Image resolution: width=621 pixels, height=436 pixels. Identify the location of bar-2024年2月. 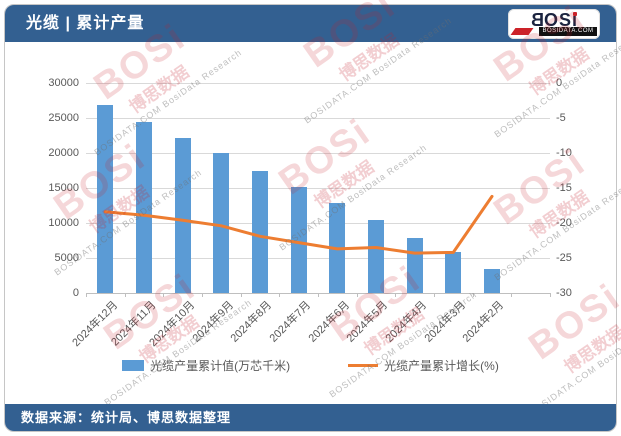
(492, 280).